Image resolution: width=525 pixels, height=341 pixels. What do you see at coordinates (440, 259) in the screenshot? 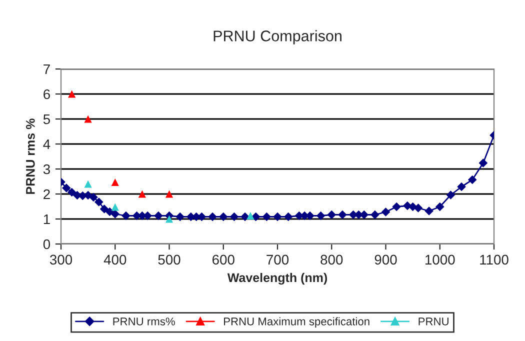
I see `x-tick-label: 1000` at bounding box center [440, 259].